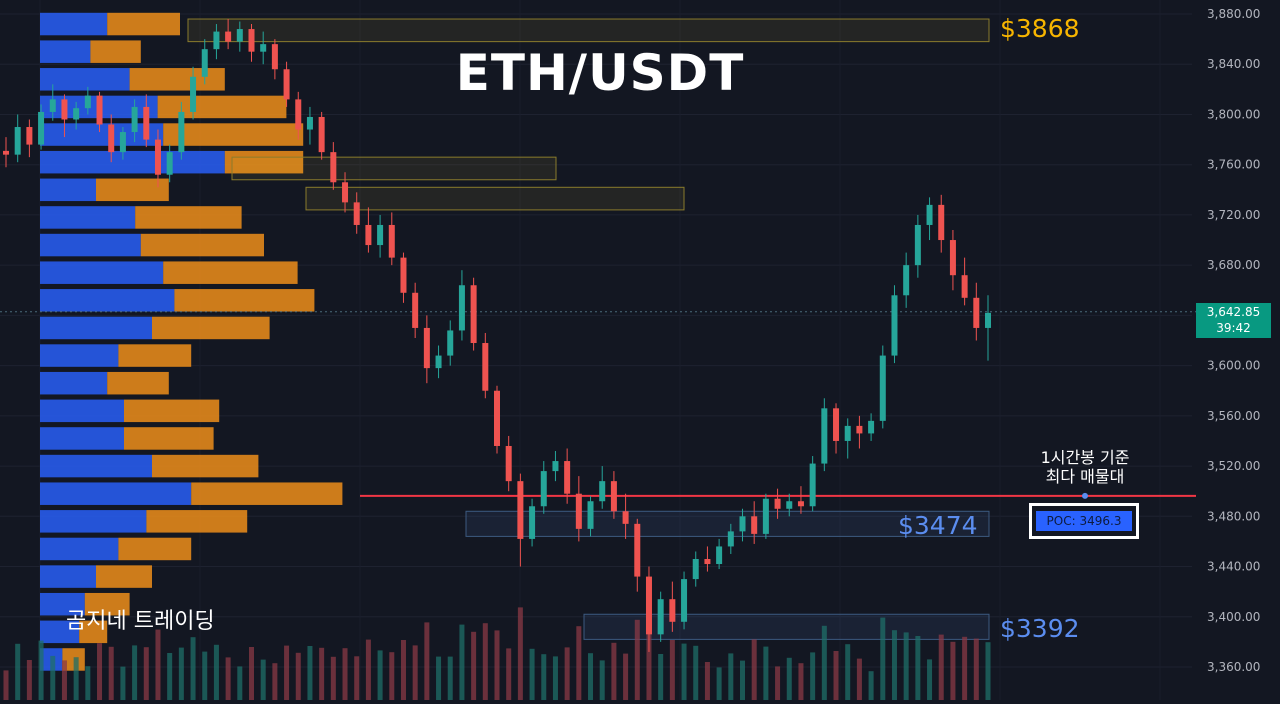  I want to click on price-axis-label: 3,480.00, so click(1233, 516).